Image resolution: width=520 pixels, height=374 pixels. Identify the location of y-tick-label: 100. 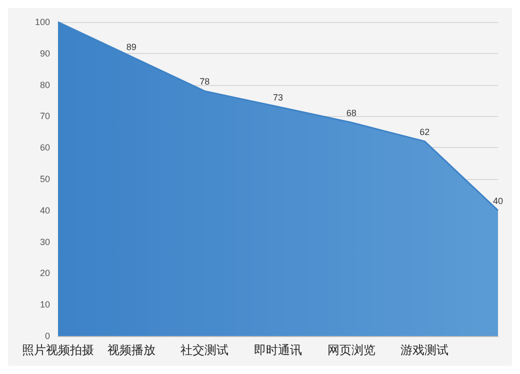
(42, 22).